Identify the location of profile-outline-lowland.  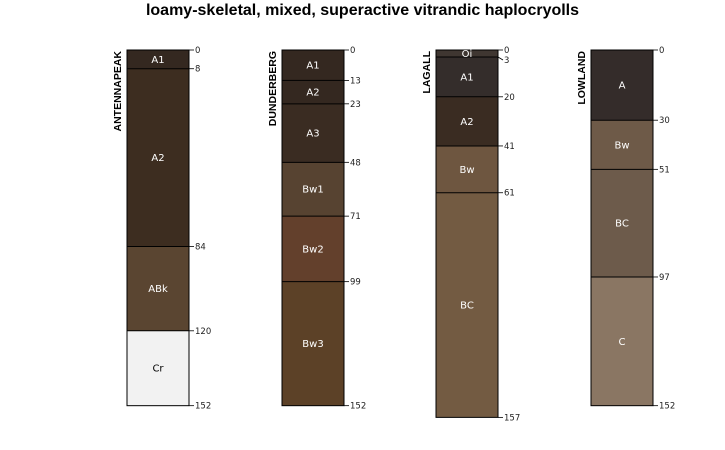
(622, 228).